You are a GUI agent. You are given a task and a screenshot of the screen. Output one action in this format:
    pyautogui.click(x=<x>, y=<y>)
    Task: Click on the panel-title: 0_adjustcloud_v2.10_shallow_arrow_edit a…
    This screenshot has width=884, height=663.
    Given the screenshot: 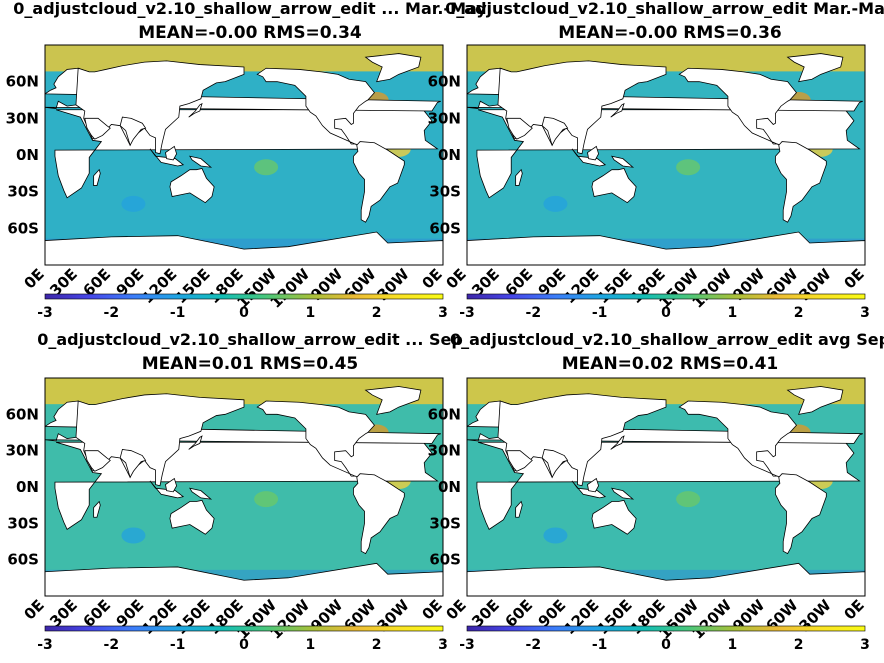 What is the action you would take?
    pyautogui.click(x=667, y=339)
    